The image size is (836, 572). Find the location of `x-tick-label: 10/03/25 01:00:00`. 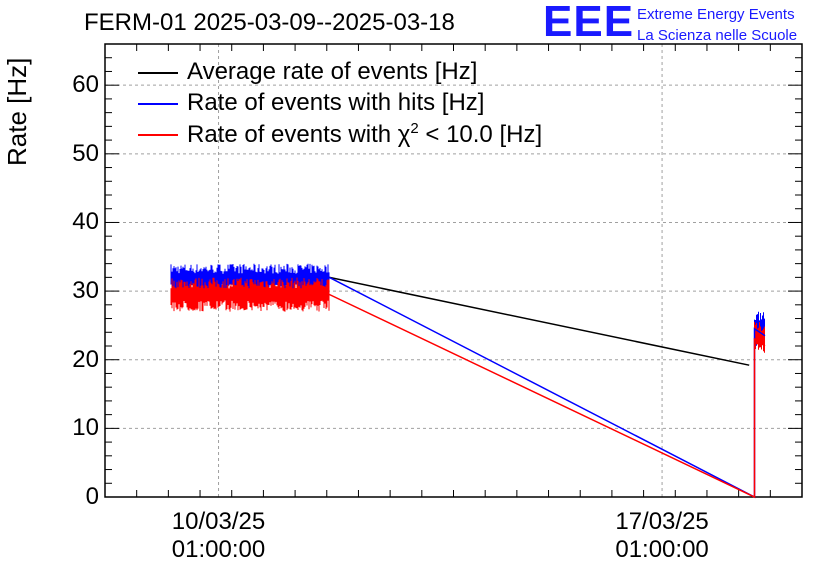

x-tick-label: 10/03/25 01:00:00 is located at coordinates (219, 536).